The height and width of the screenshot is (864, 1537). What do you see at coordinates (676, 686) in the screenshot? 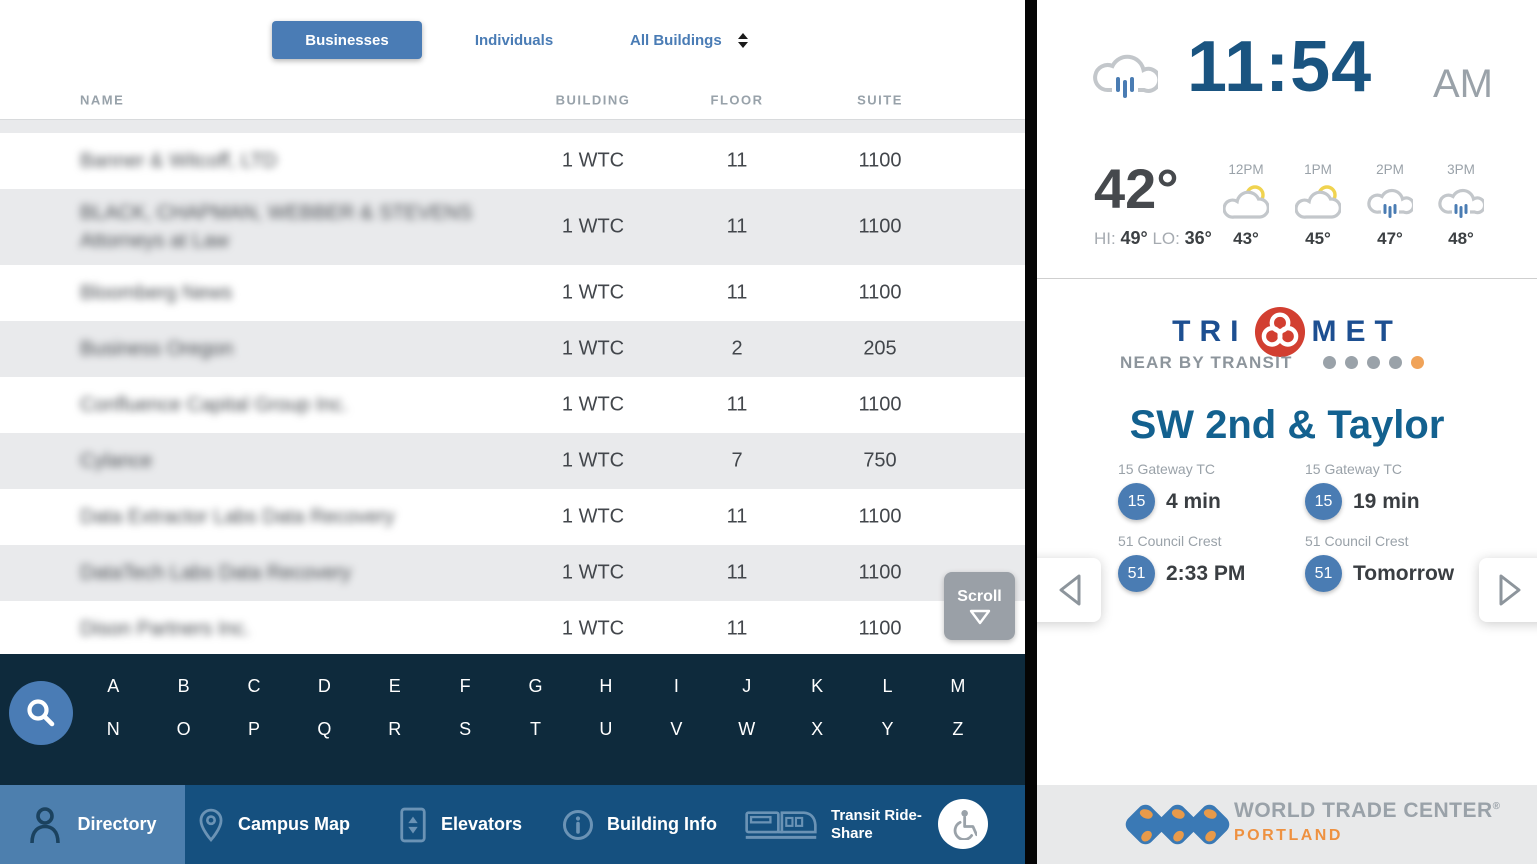
I see `letter-key: I` at bounding box center [676, 686].